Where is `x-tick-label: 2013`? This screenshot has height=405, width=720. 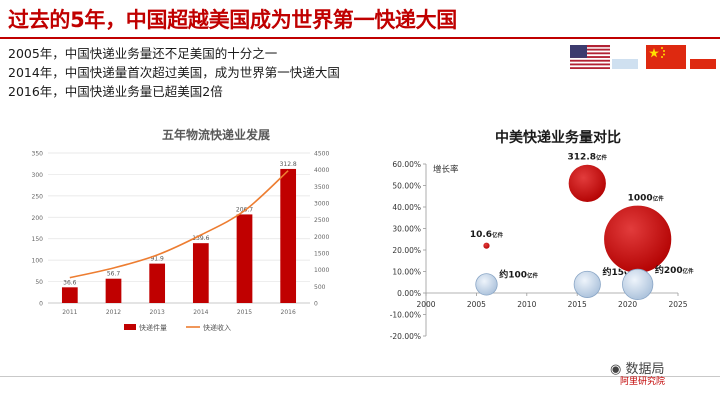
x-tick-label: 2013 is located at coordinates (157, 312).